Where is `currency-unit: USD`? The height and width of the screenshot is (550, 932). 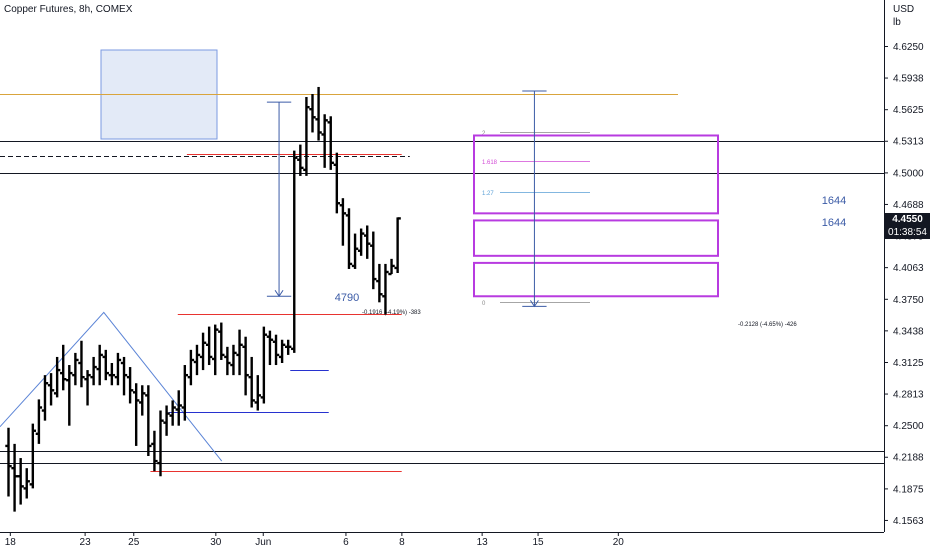 currency-unit: USD is located at coordinates (904, 9).